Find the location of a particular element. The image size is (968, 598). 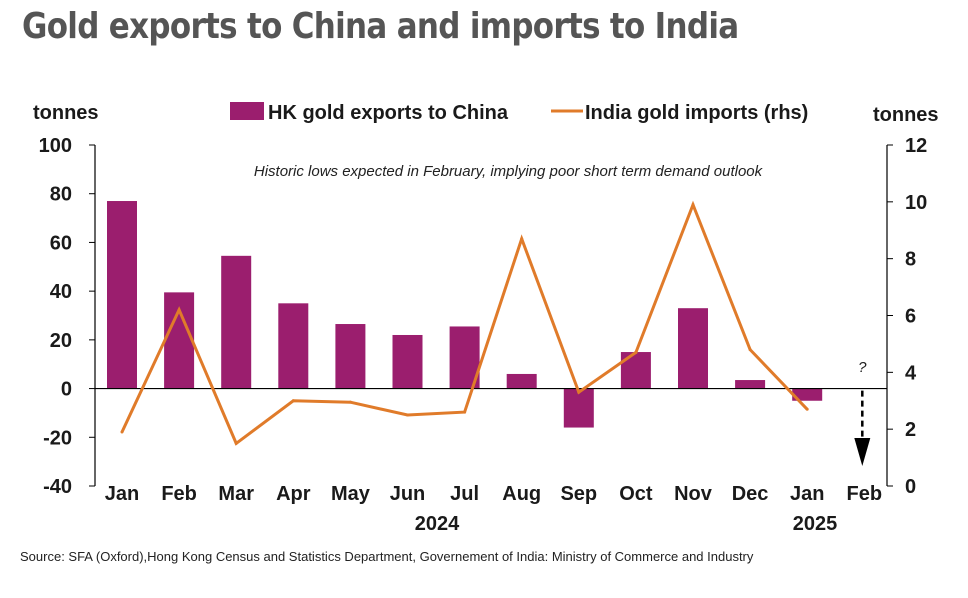

legend-line-label: India gold imports (rhs) is located at coordinates (696, 113).